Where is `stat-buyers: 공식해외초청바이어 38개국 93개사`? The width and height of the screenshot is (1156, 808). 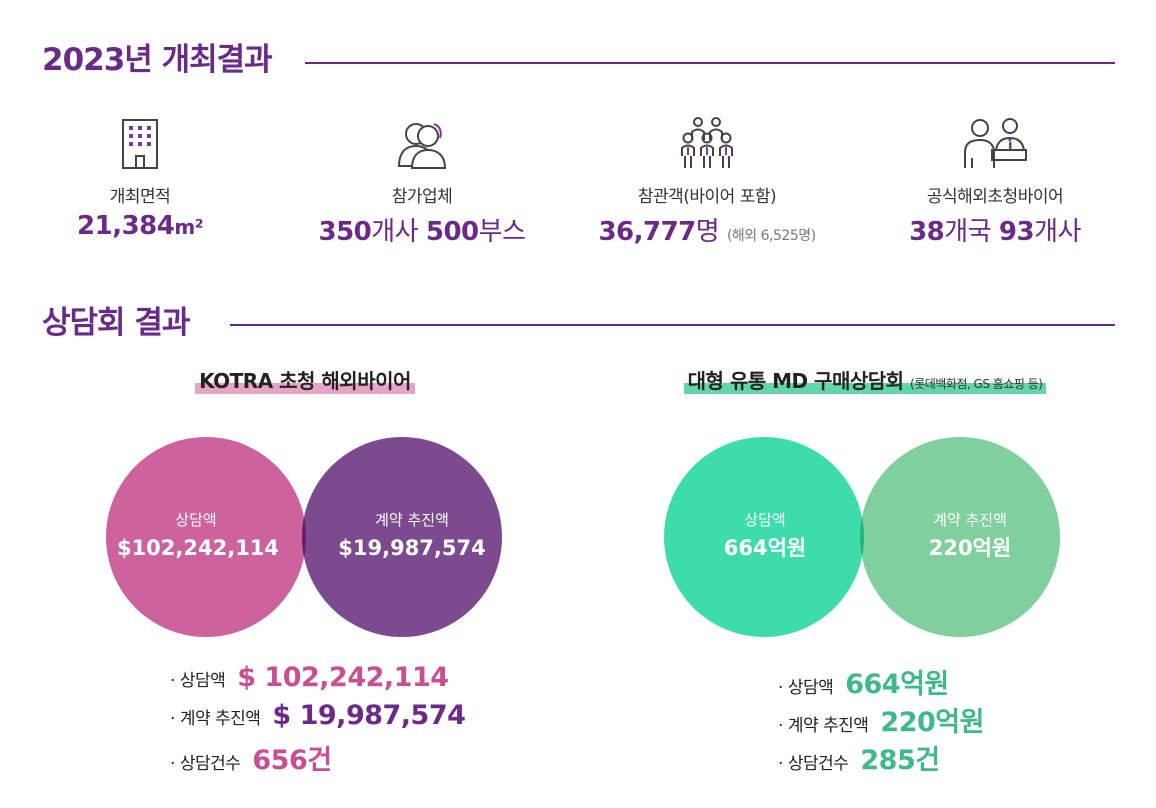 stat-buyers: 공식해외초청바이어 38개국 93개사 is located at coordinates (995, 180).